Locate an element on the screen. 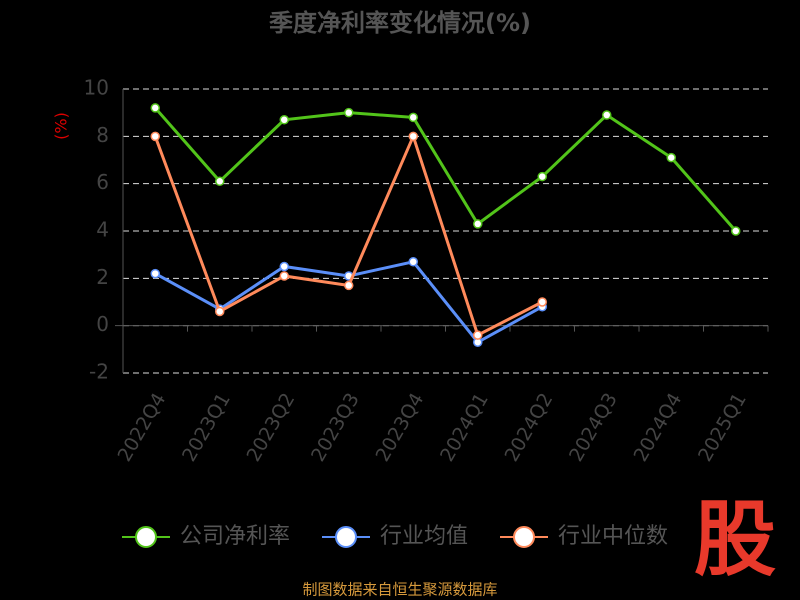  x-tick-label: 2023Q1 is located at coordinates (206, 427).